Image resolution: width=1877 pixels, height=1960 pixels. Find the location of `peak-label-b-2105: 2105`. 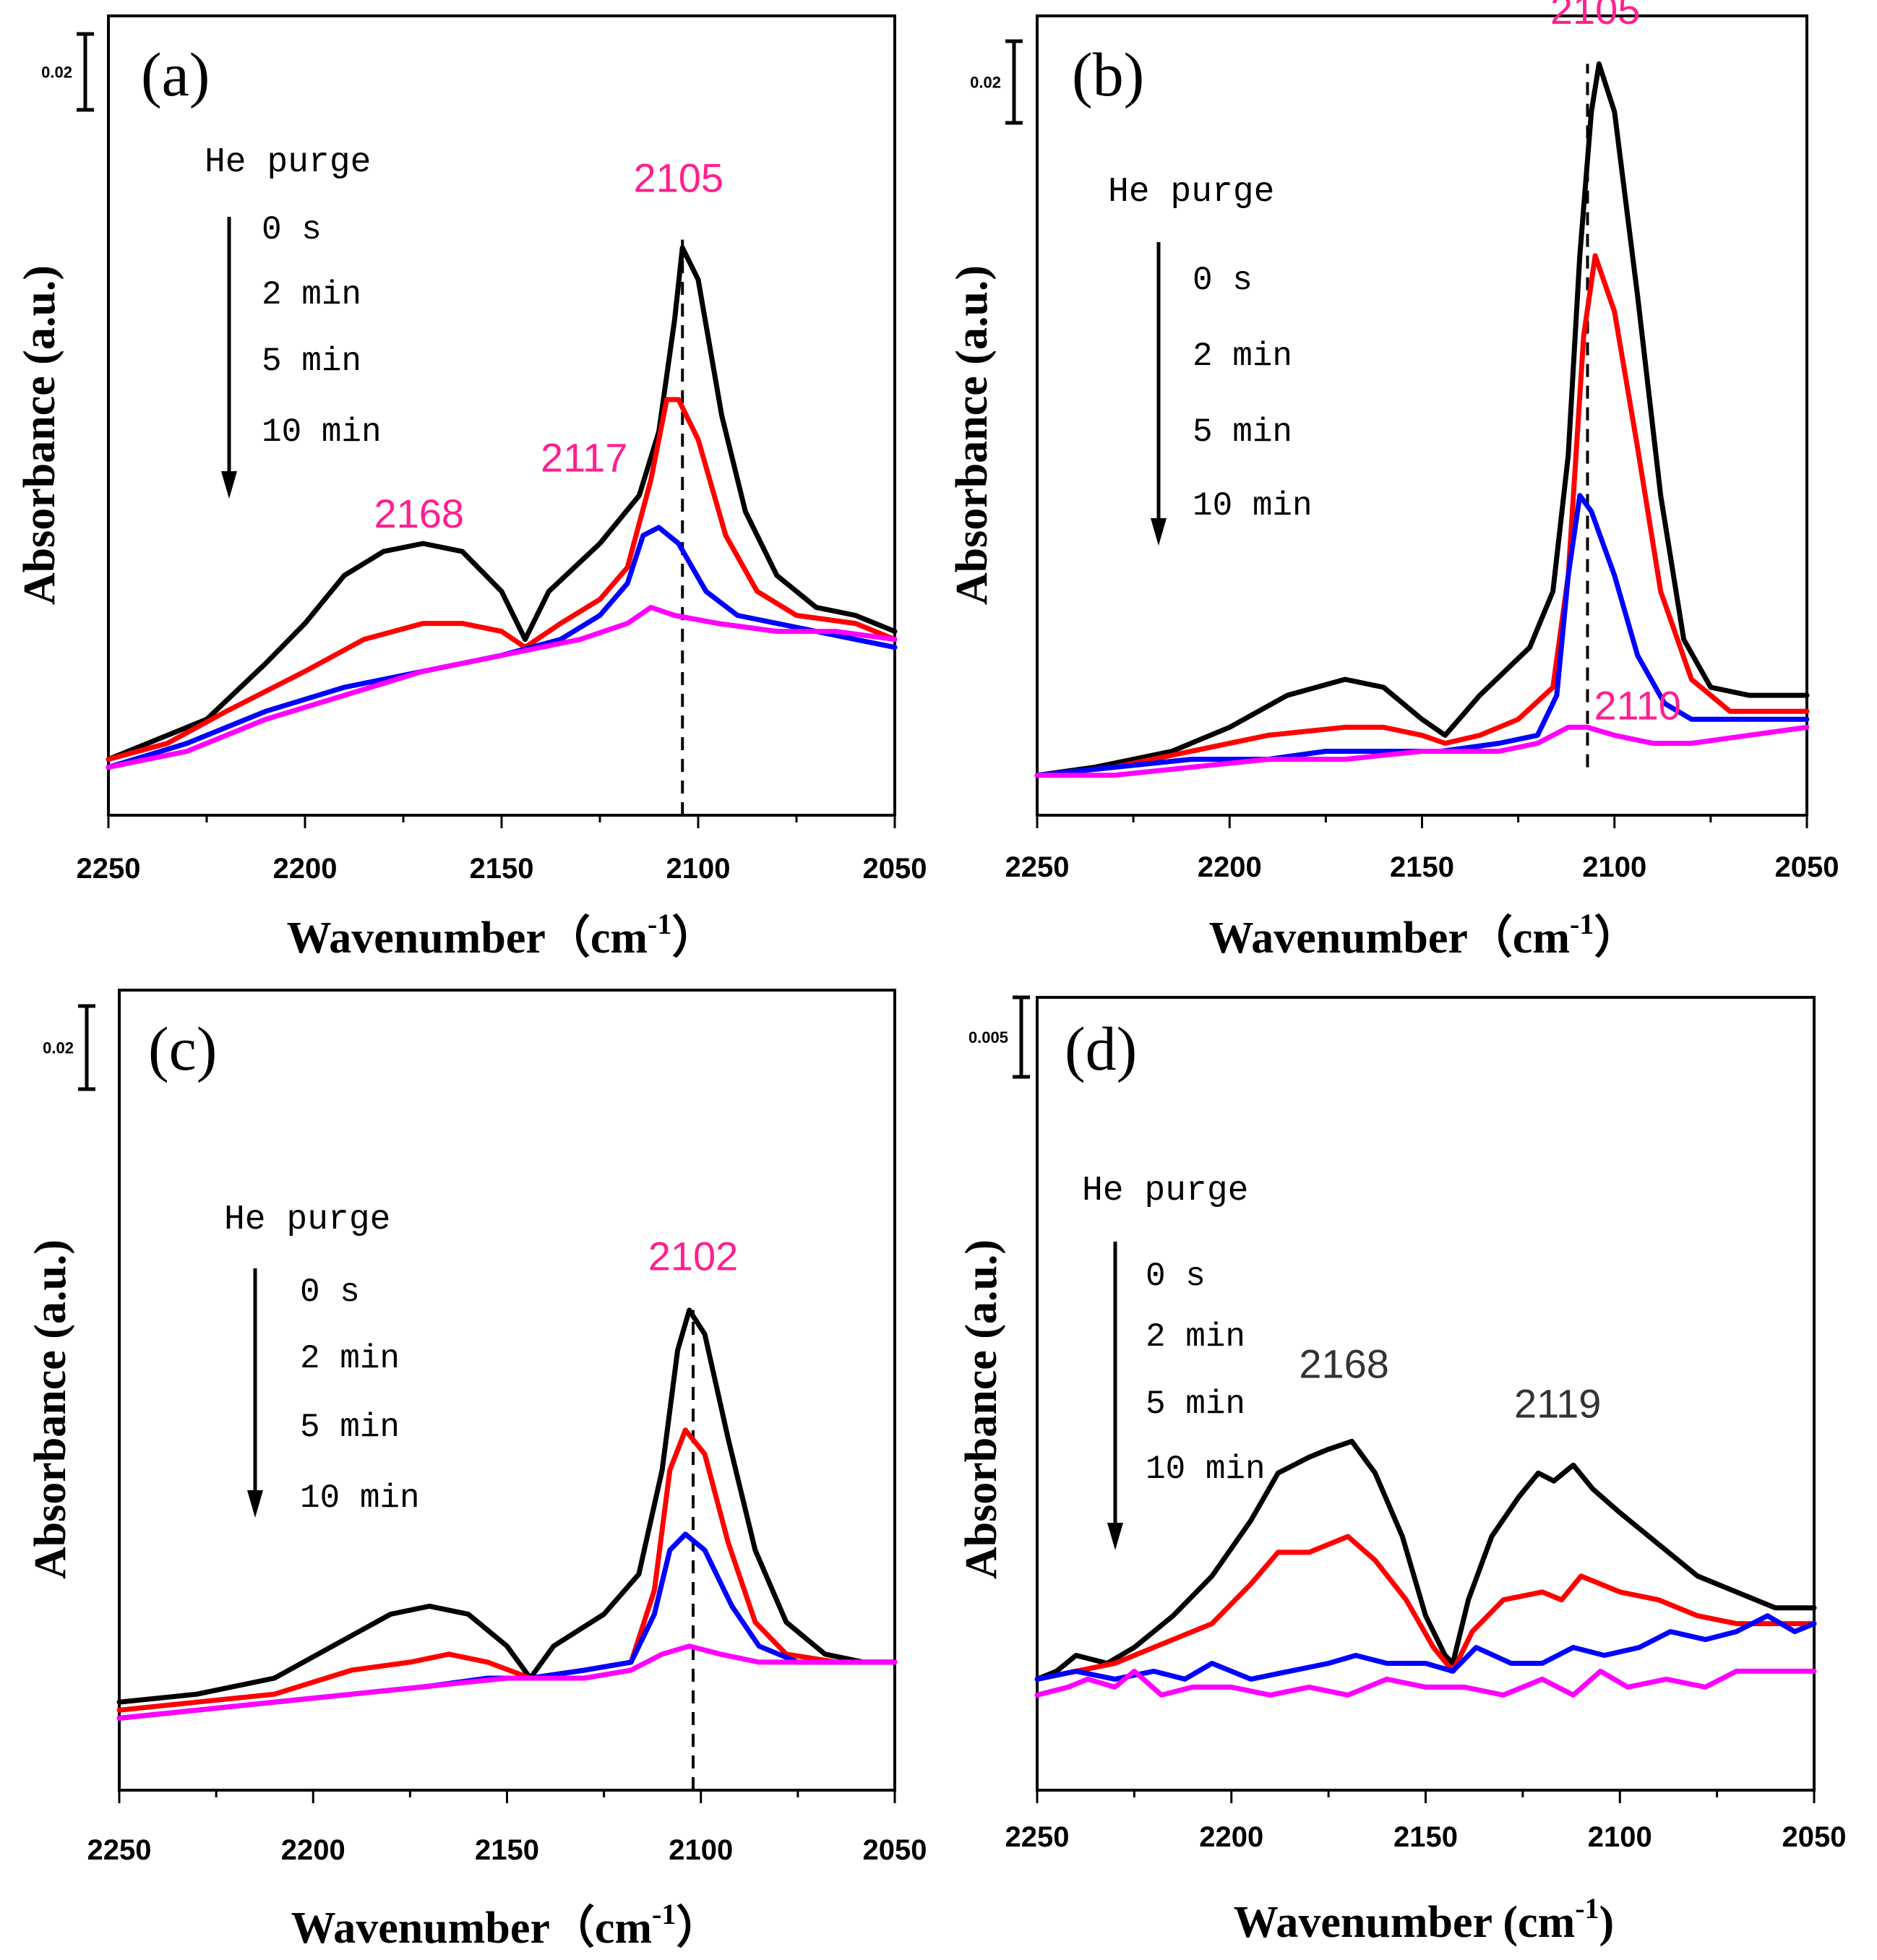

peak-label-b-2105: 2105 is located at coordinates (1596, 16).